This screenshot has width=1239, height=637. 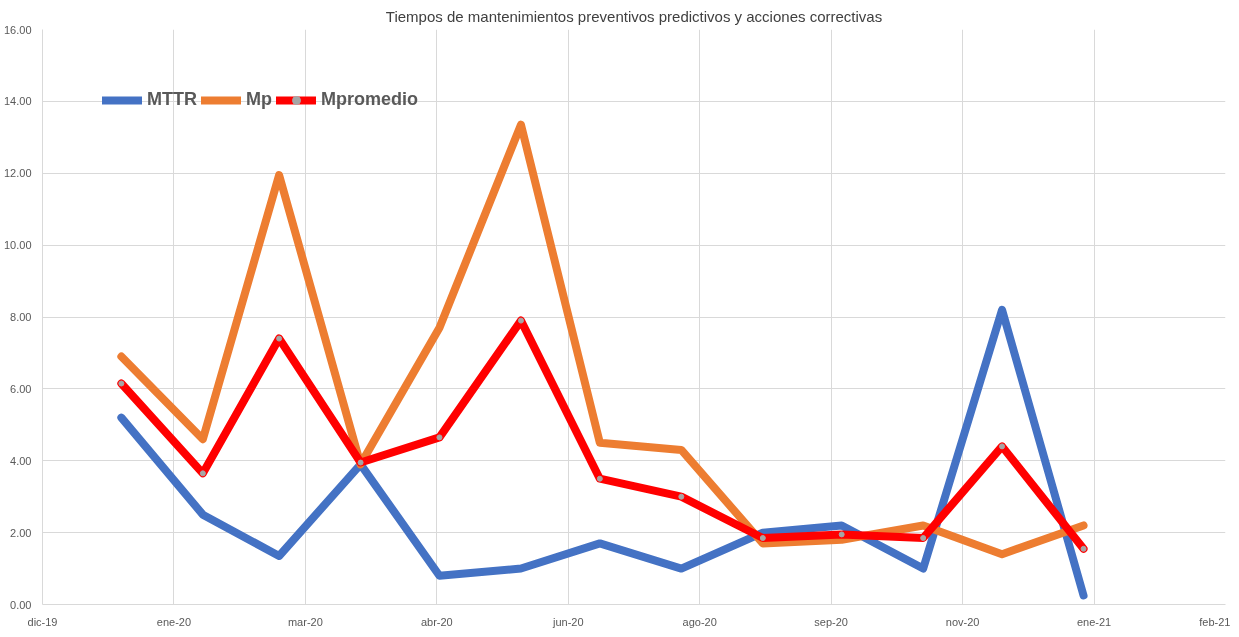 What do you see at coordinates (962, 621) in the screenshot?
I see `x-tick-label: nov-20` at bounding box center [962, 621].